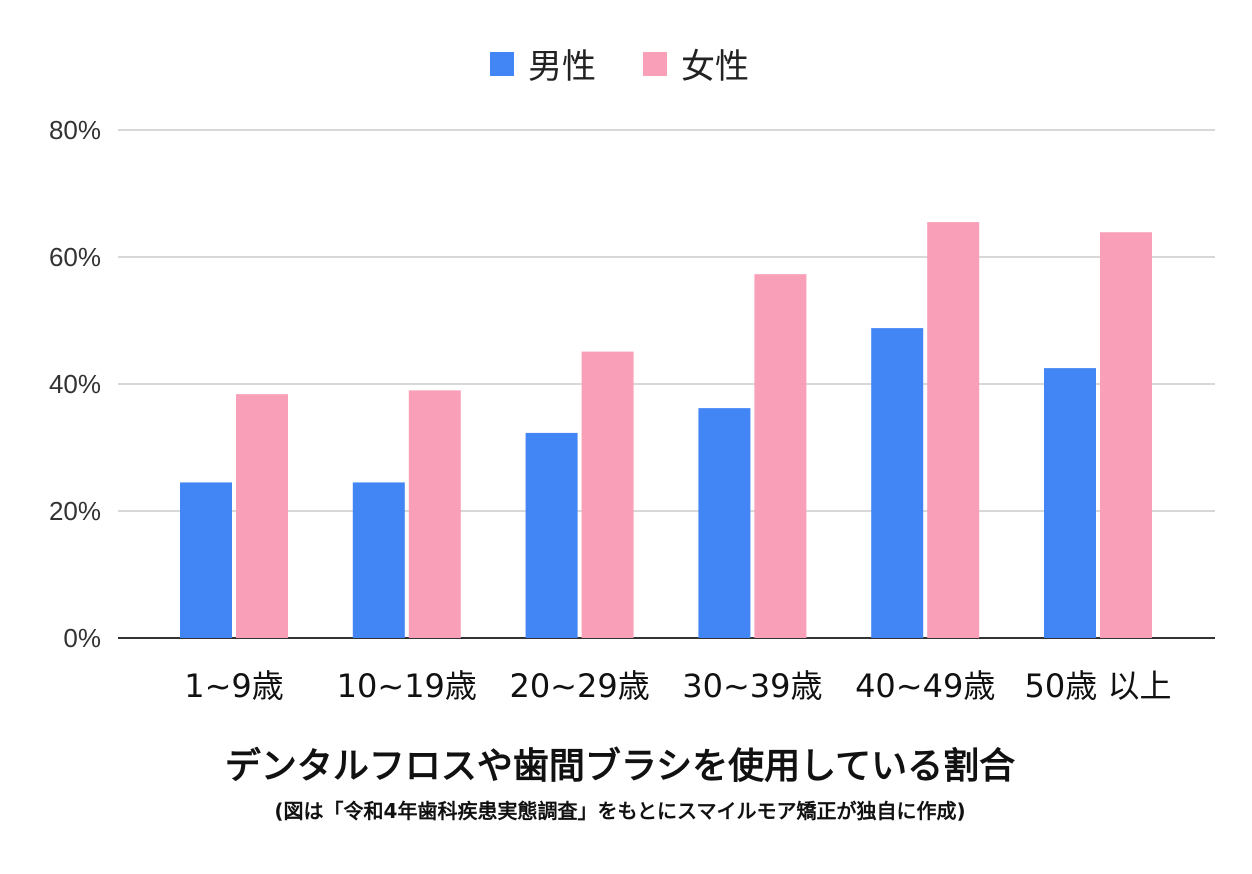  Describe the element at coordinates (234, 686) in the screenshot. I see `x-tick-label: 1~9歳` at that location.